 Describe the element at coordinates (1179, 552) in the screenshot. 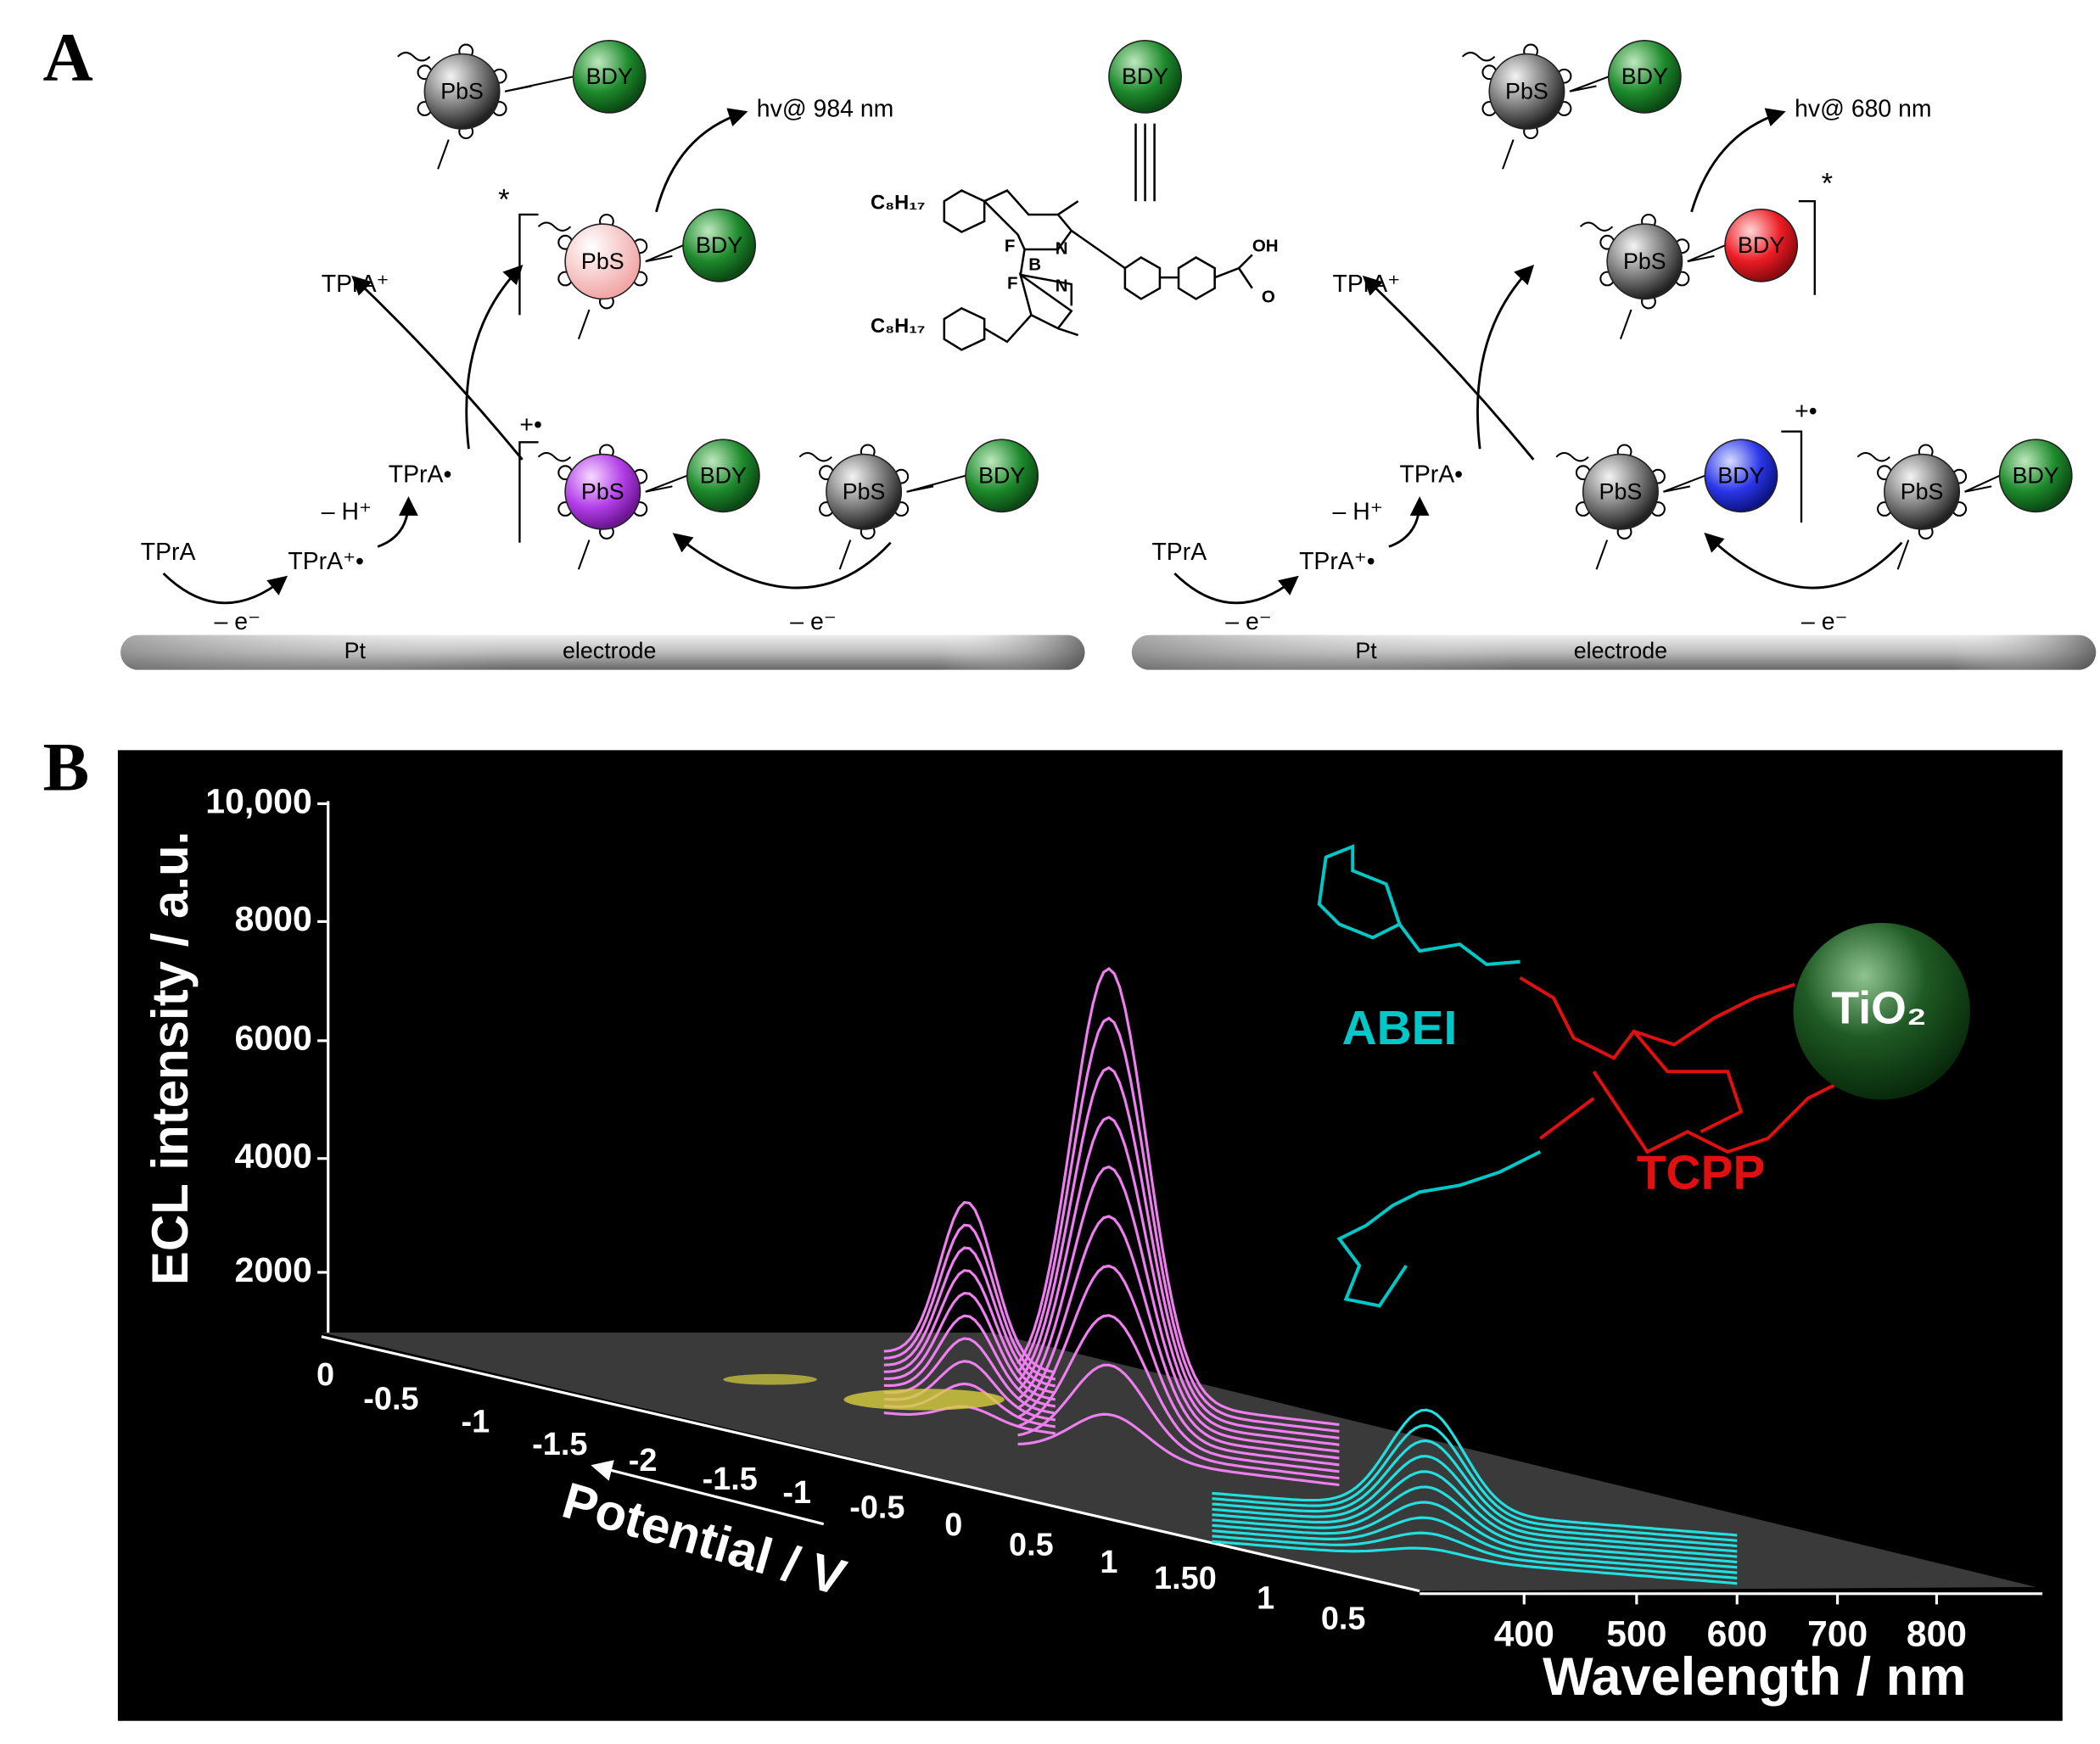

I see `species-label: TPrA` at that location.